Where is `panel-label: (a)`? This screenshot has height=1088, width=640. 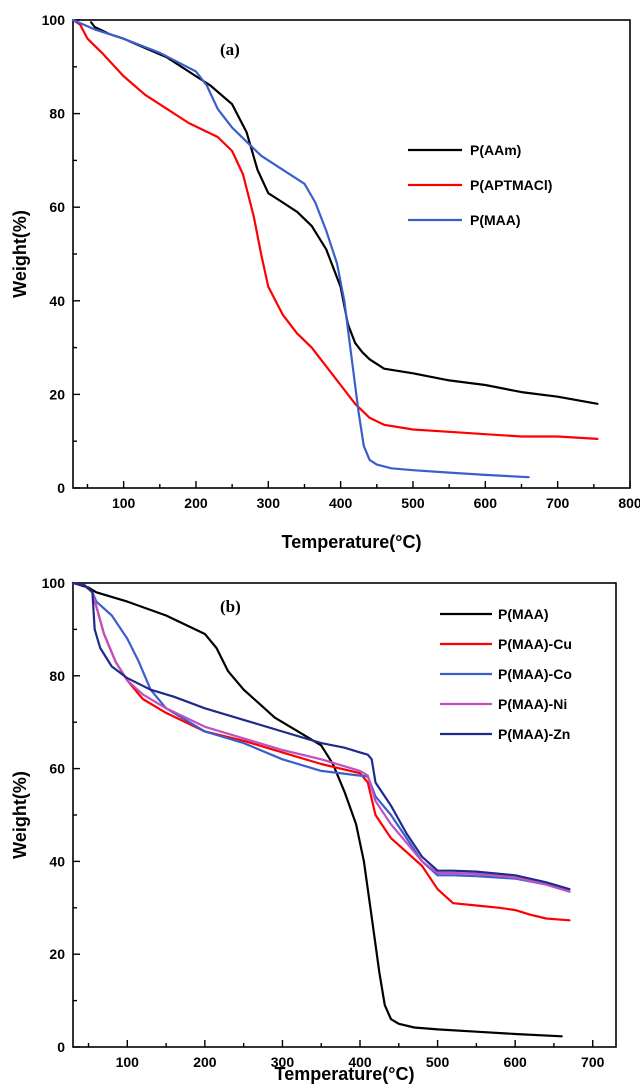
panel-label: (a) is located at coordinates (230, 49).